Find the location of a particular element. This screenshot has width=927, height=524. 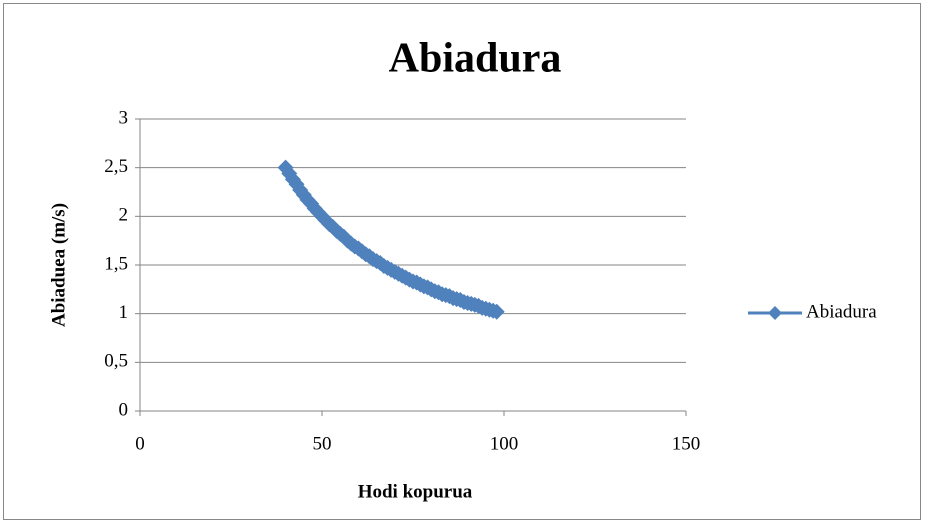

y-tick-label: 1,5 is located at coordinates (116, 263).